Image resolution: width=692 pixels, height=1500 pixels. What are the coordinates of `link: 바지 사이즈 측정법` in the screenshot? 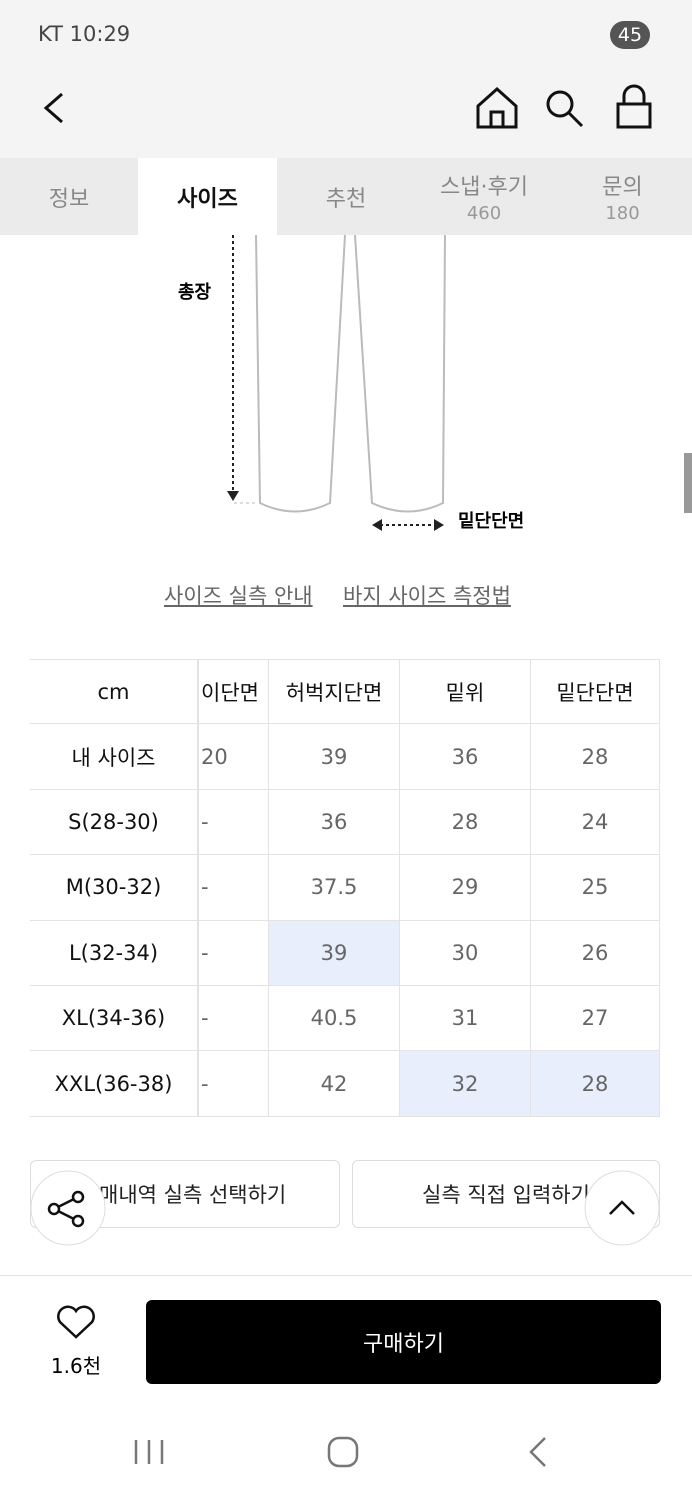 It's located at (427, 596).